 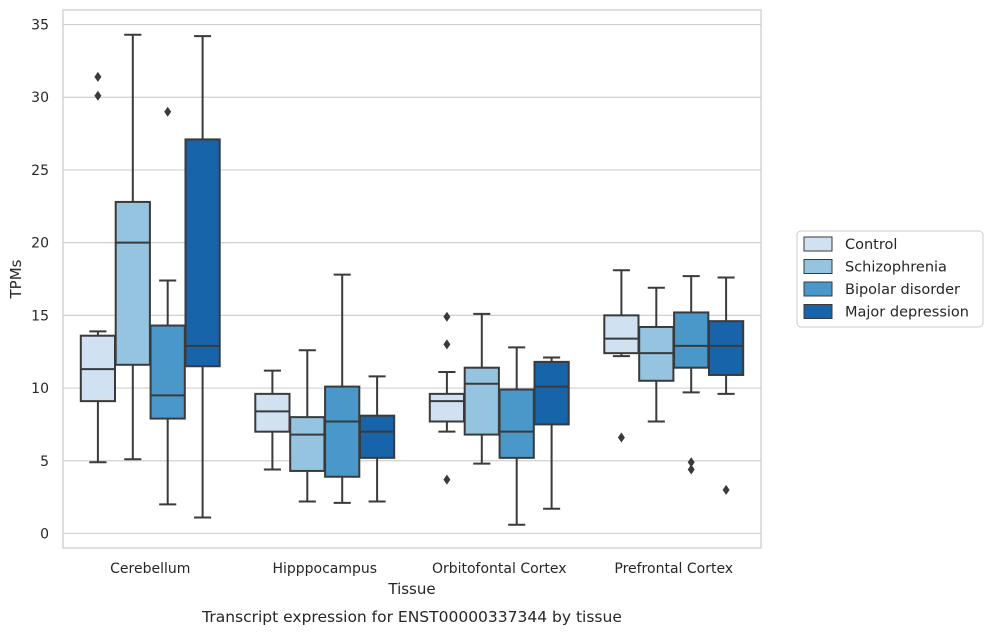 What do you see at coordinates (40, 280) in the screenshot?
I see `y-tick-labels: 0 5 10 15 20 25 30 35` at bounding box center [40, 280].